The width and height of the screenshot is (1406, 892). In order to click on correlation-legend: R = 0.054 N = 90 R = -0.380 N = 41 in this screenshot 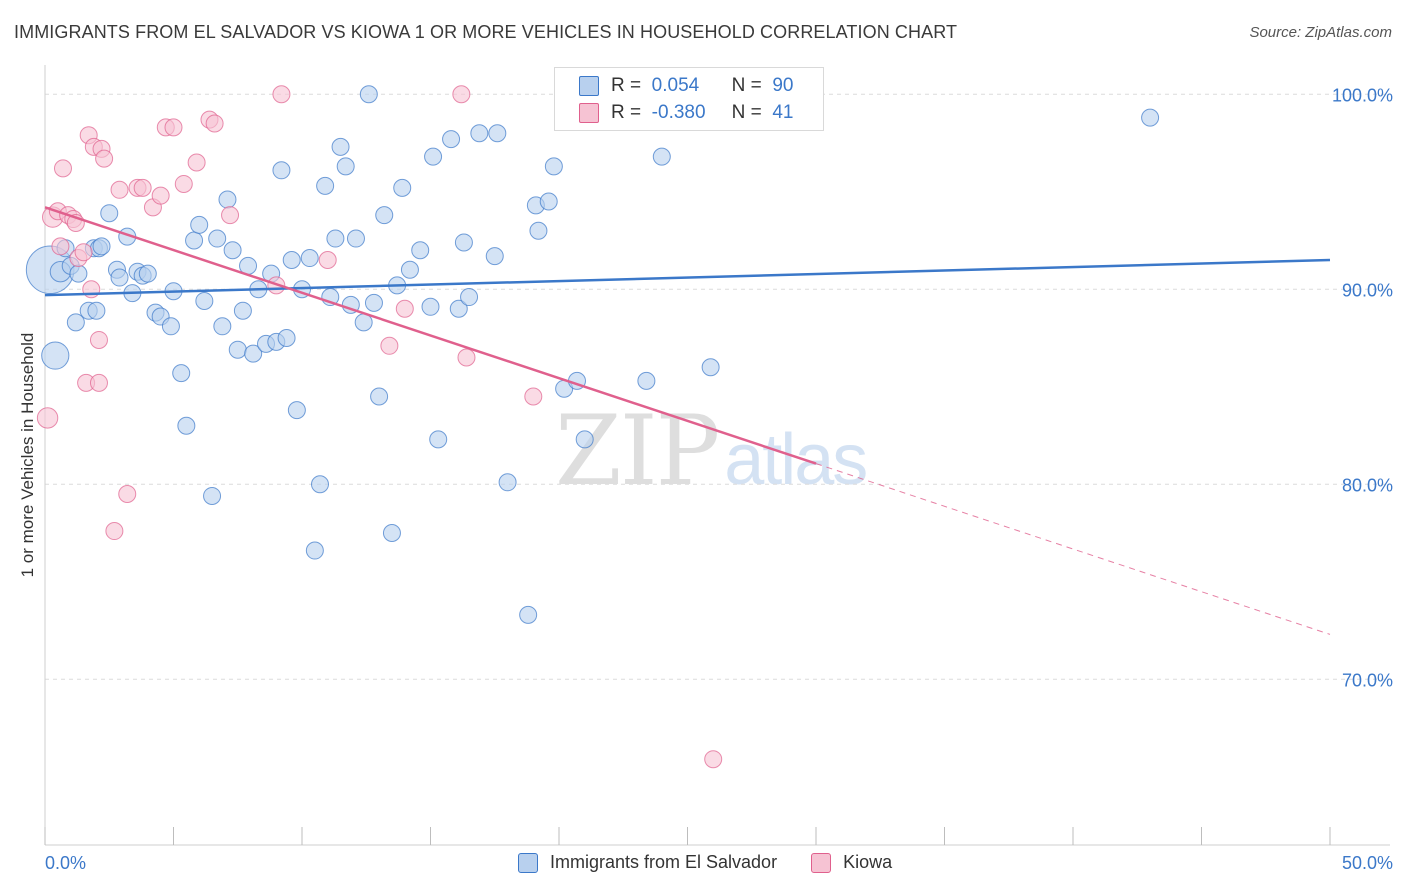, I will do `click(689, 99)`.